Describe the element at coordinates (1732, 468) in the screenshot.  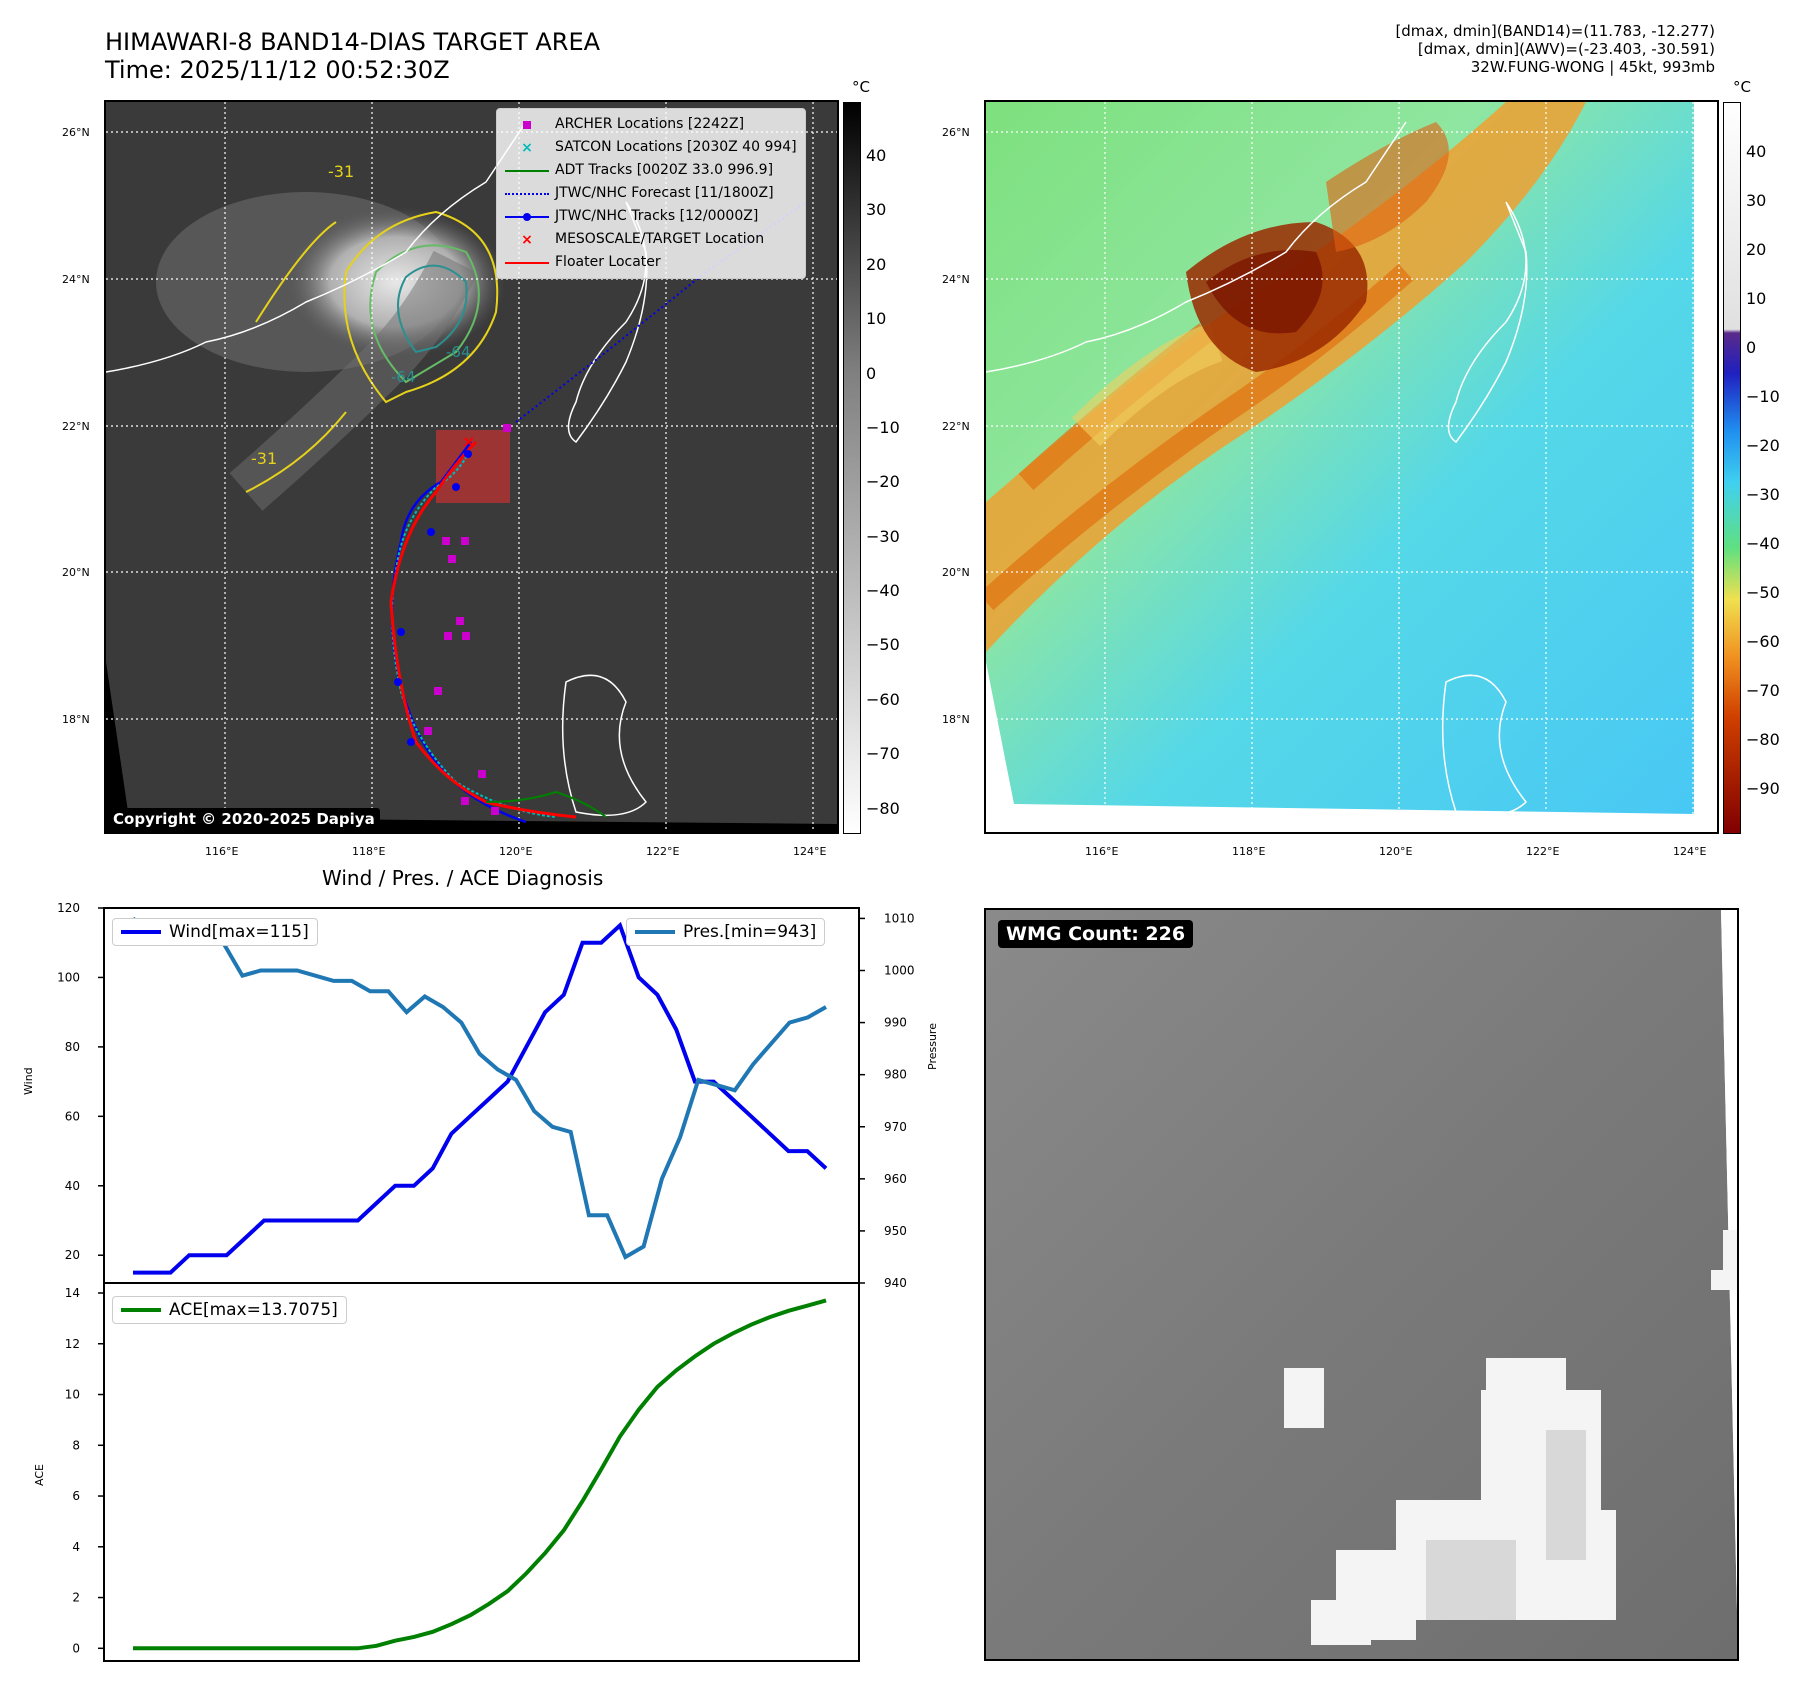
I see `awv-colorbar` at that location.